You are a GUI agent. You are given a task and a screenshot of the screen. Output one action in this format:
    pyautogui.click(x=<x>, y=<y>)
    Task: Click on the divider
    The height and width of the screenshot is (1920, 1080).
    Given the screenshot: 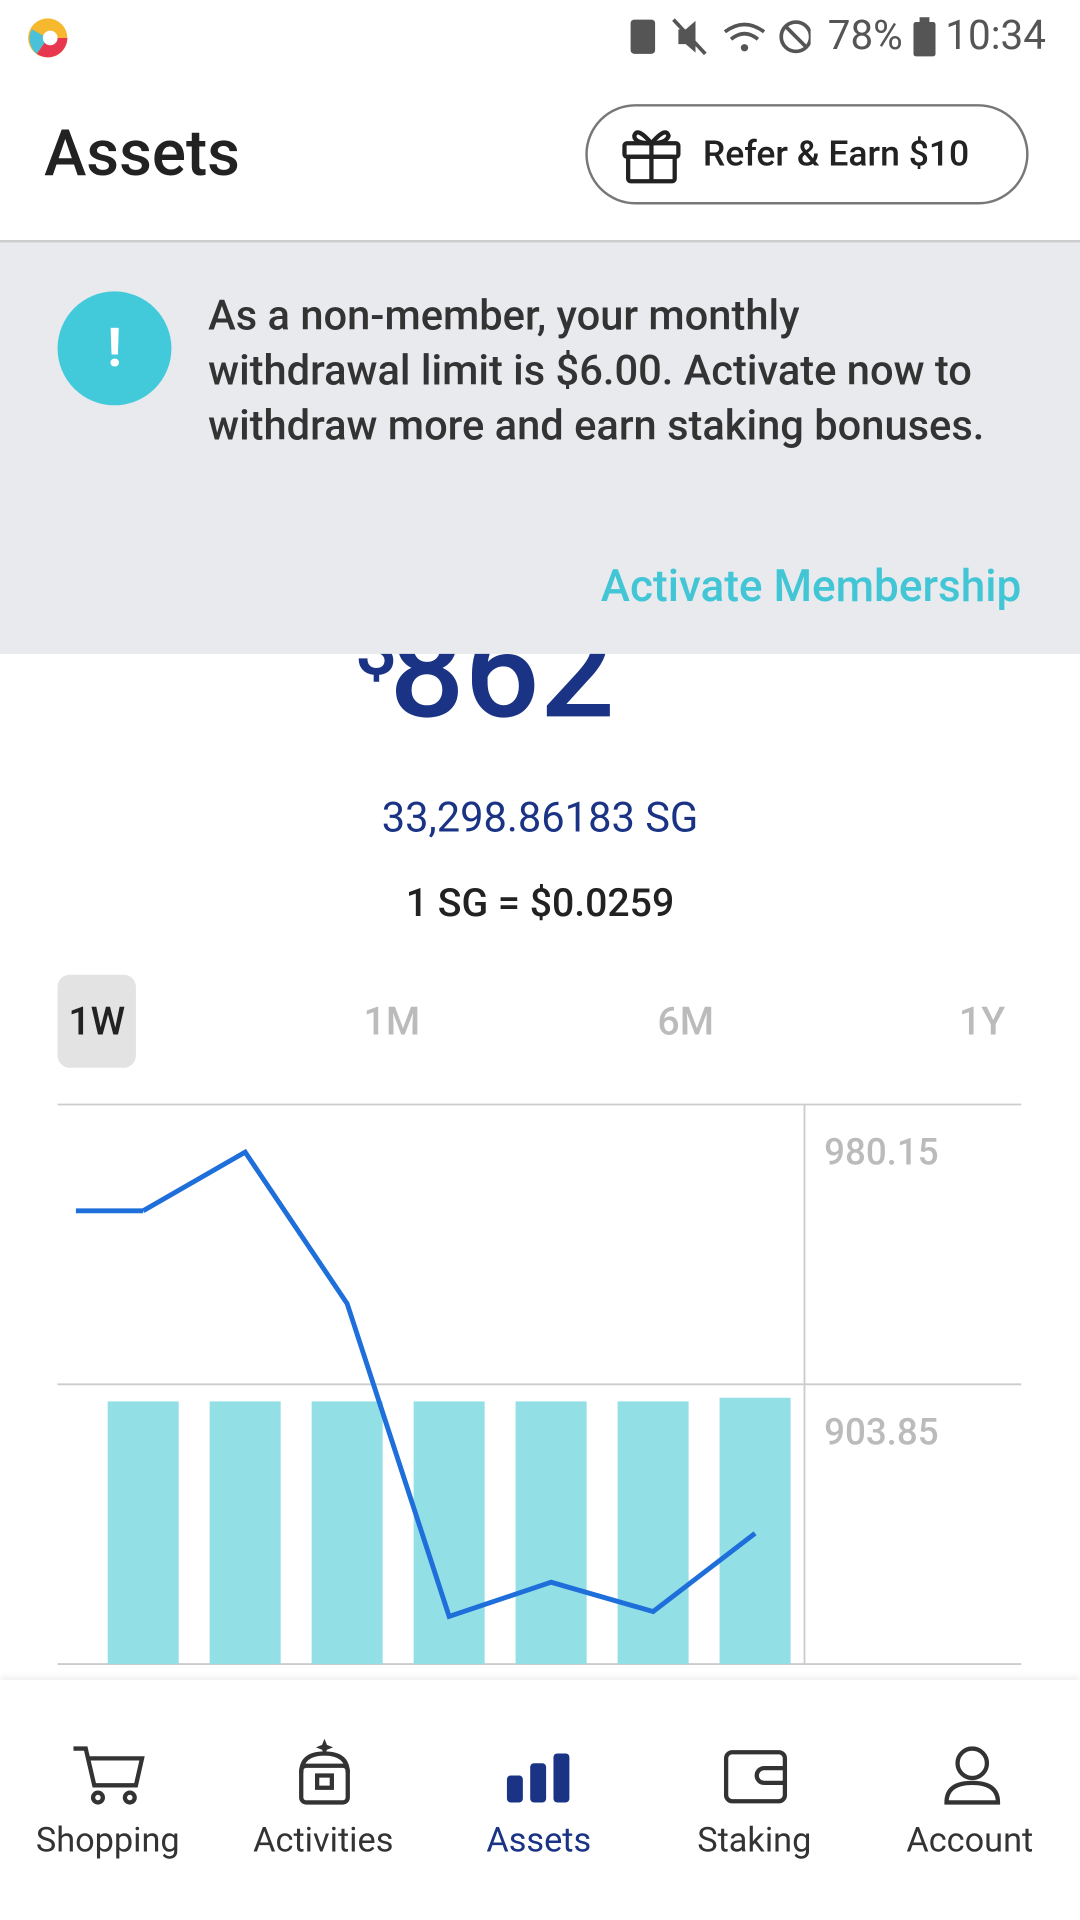 What is the action you would take?
    pyautogui.click(x=540, y=241)
    